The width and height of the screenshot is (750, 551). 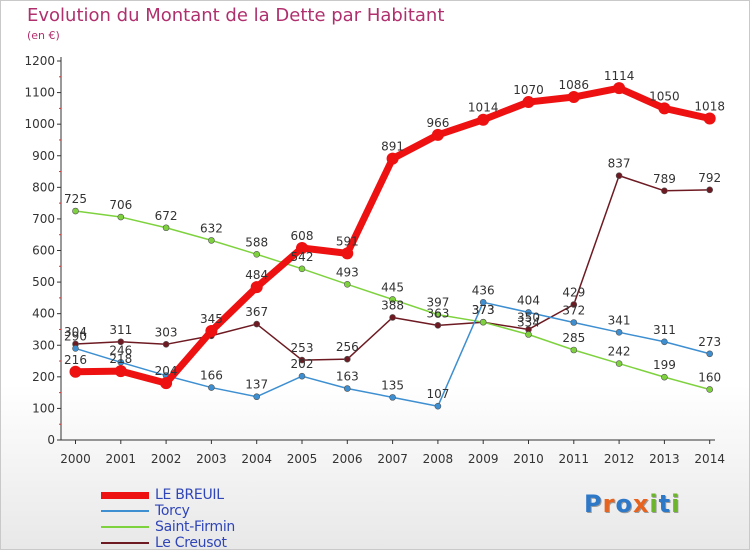 What do you see at coordinates (120, 350) in the screenshot?
I see `data-label: 246` at bounding box center [120, 350].